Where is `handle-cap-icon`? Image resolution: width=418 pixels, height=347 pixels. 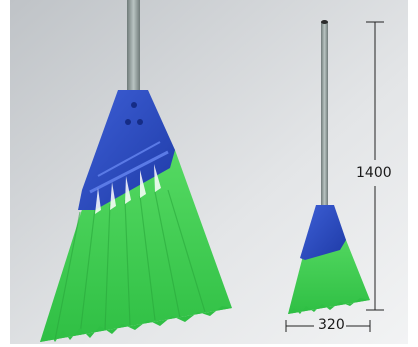 handle-cap-icon is located at coordinates (324, 22).